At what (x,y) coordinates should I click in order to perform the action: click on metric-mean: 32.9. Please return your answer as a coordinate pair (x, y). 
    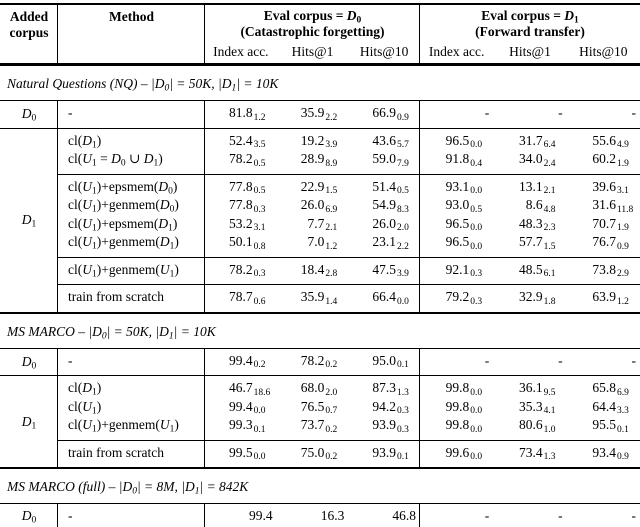
    Looking at the image, I should click on (531, 296).